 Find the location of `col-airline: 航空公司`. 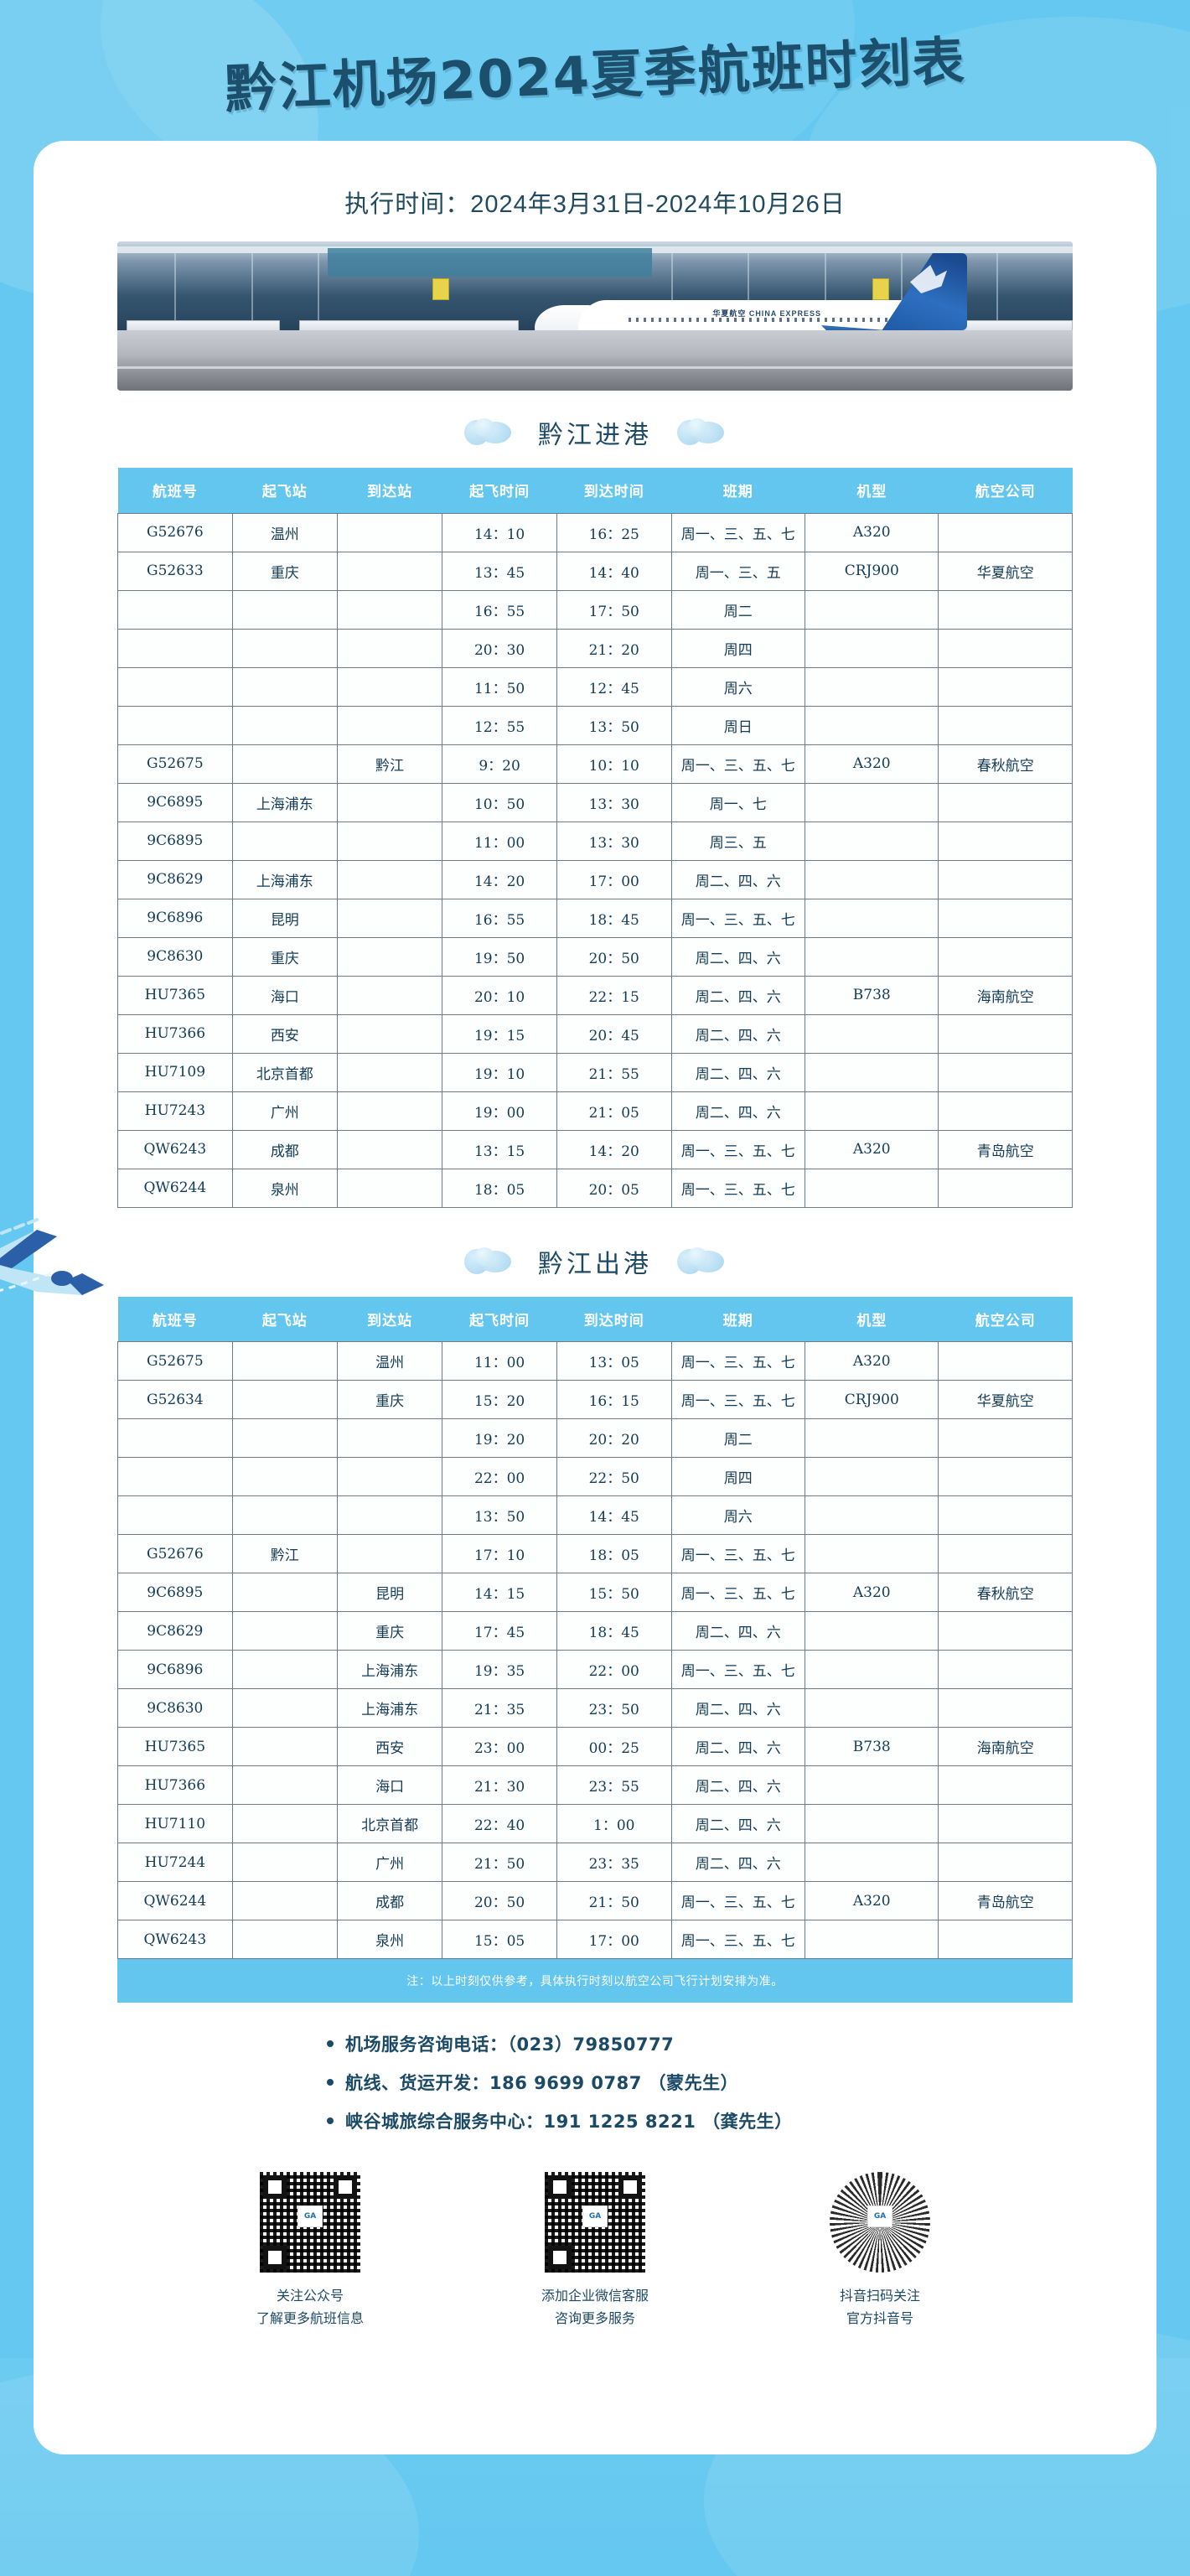

col-airline: 航空公司 is located at coordinates (1005, 490).